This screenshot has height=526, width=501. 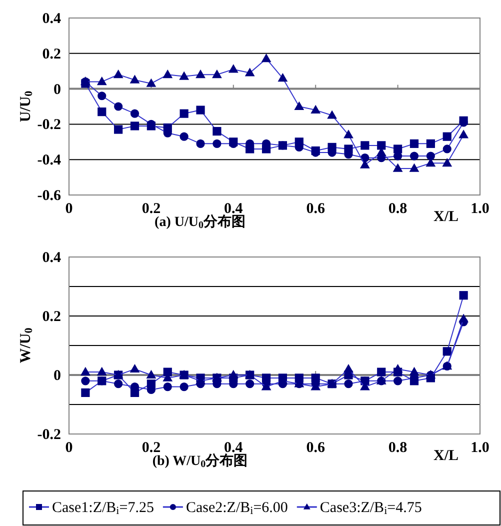 What do you see at coordinates (200, 461) in the screenshot?
I see `text: (b) W/U$_{0}$分布图` at bounding box center [200, 461].